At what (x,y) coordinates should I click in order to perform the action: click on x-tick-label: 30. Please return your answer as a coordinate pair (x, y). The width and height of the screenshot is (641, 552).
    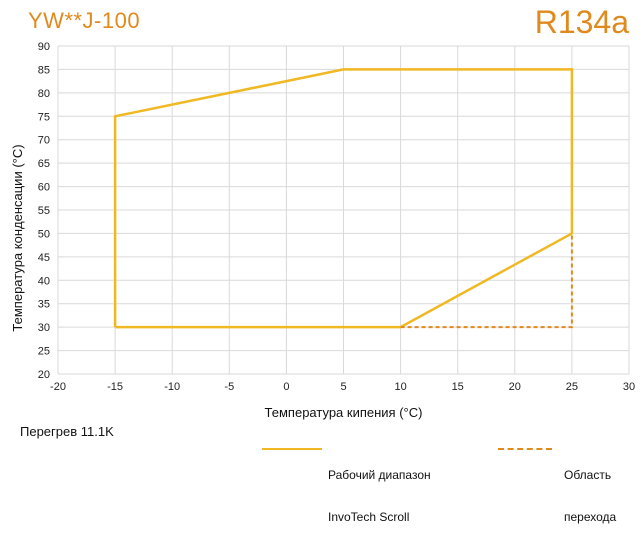
    Looking at the image, I should click on (629, 387).